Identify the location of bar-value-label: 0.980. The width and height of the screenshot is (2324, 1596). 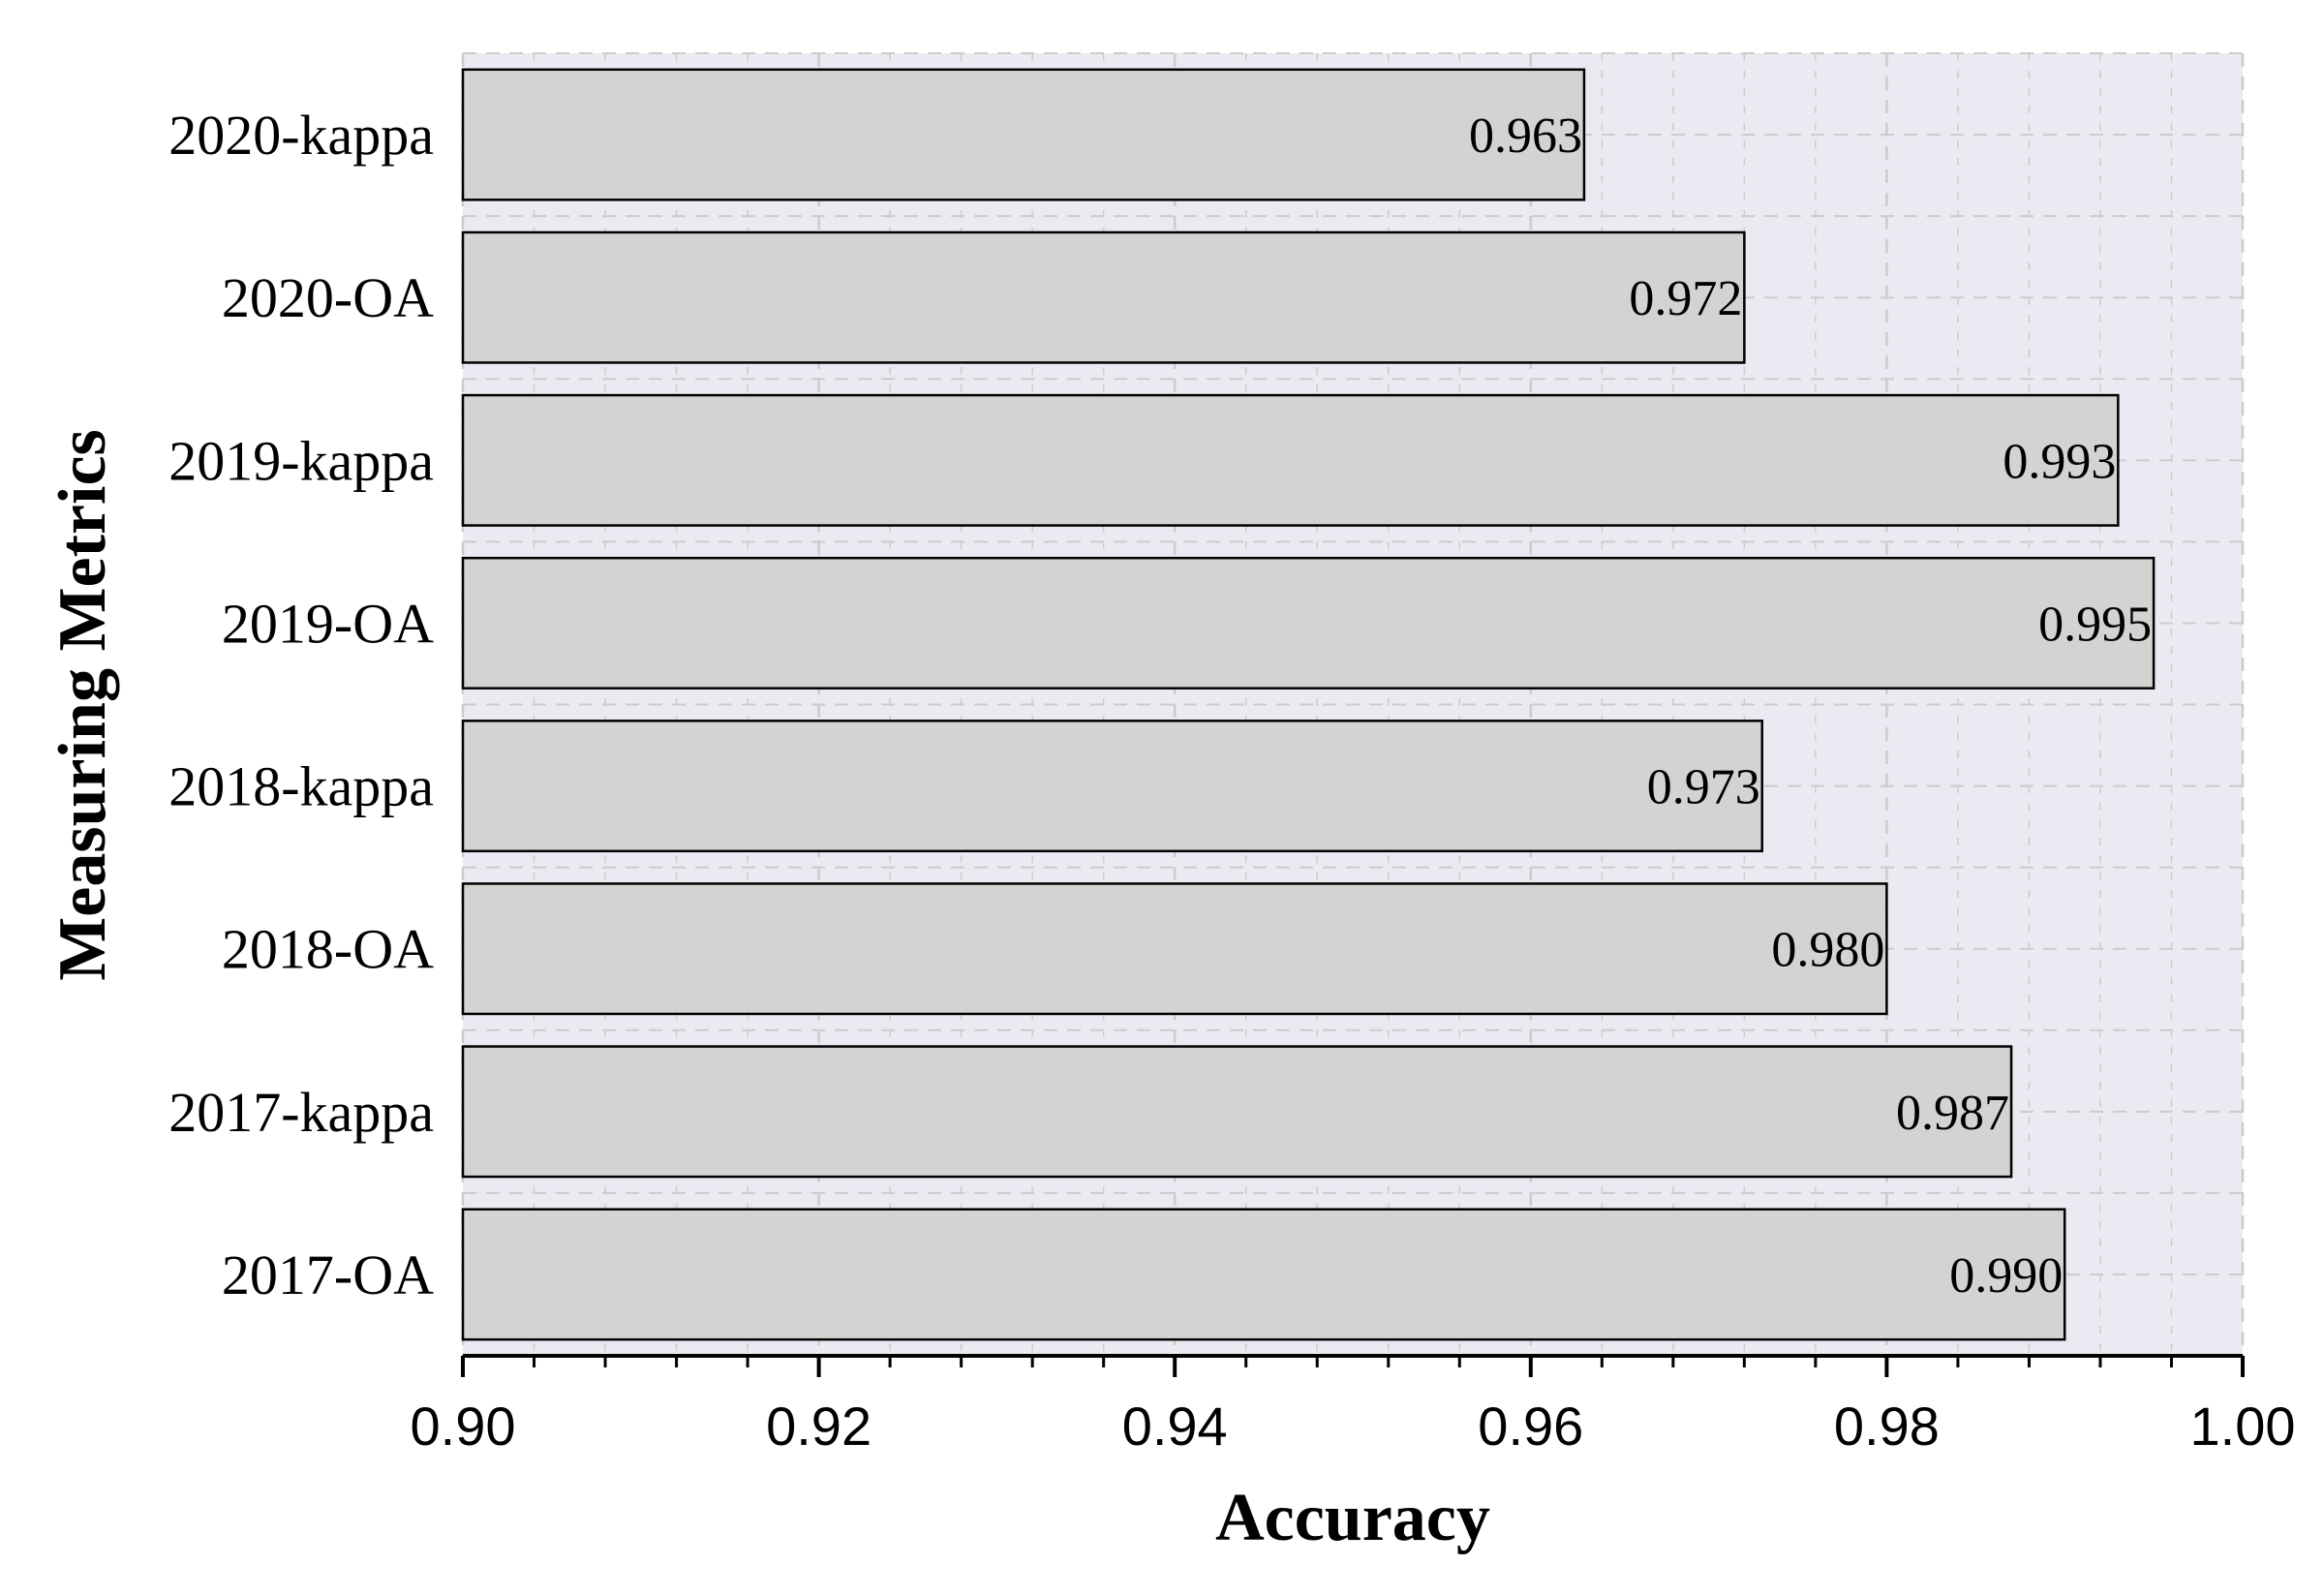
(1827, 950).